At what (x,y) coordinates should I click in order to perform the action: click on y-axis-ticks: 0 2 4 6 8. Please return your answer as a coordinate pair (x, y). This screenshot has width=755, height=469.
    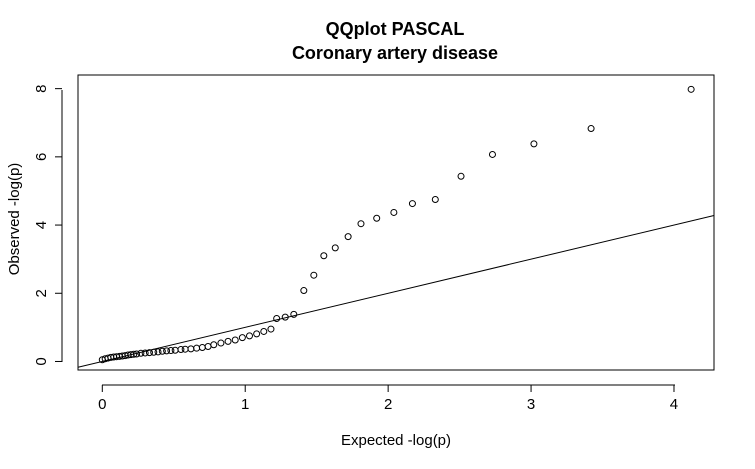
    Looking at the image, I should click on (47, 225).